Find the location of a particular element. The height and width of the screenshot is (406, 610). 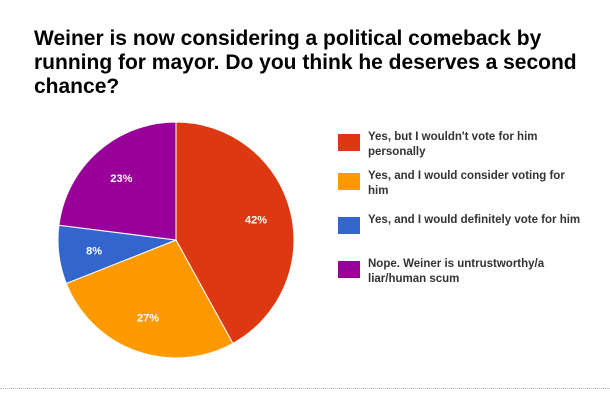

slice-value-label: 23% is located at coordinates (121, 179).